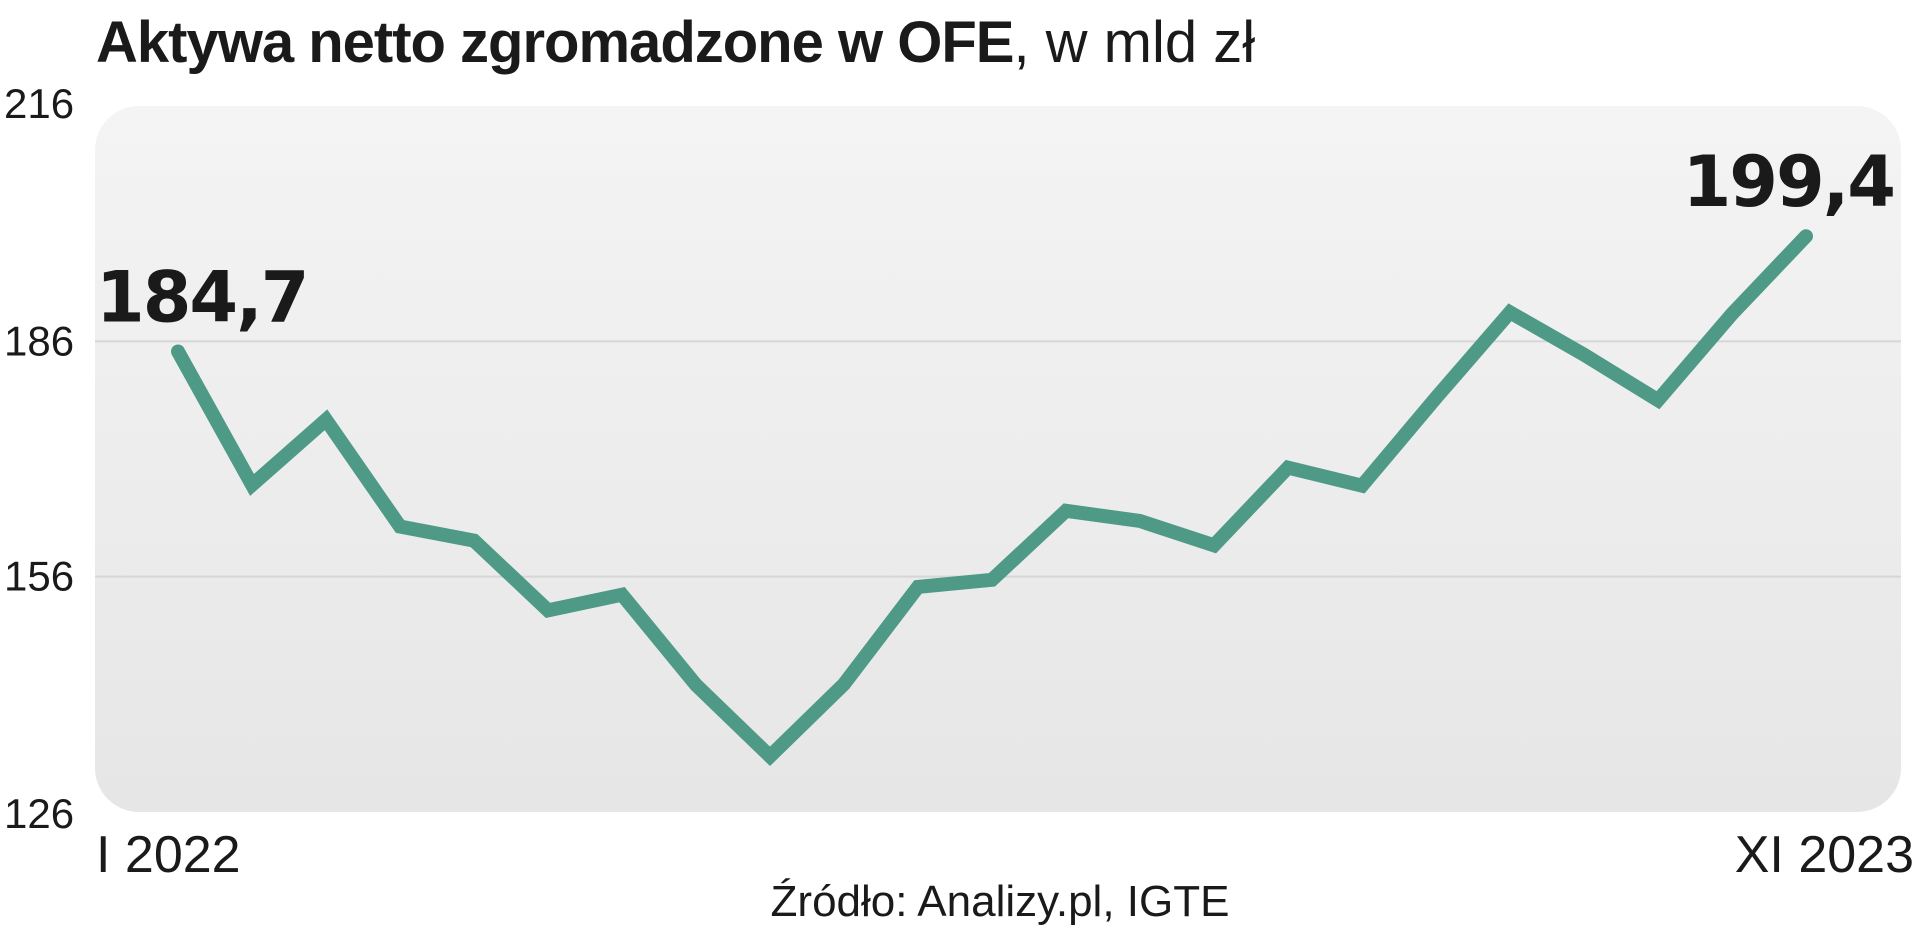  Describe the element at coordinates (1134, 42) in the screenshot. I see `chart-subtitle: , w mld zł` at that location.